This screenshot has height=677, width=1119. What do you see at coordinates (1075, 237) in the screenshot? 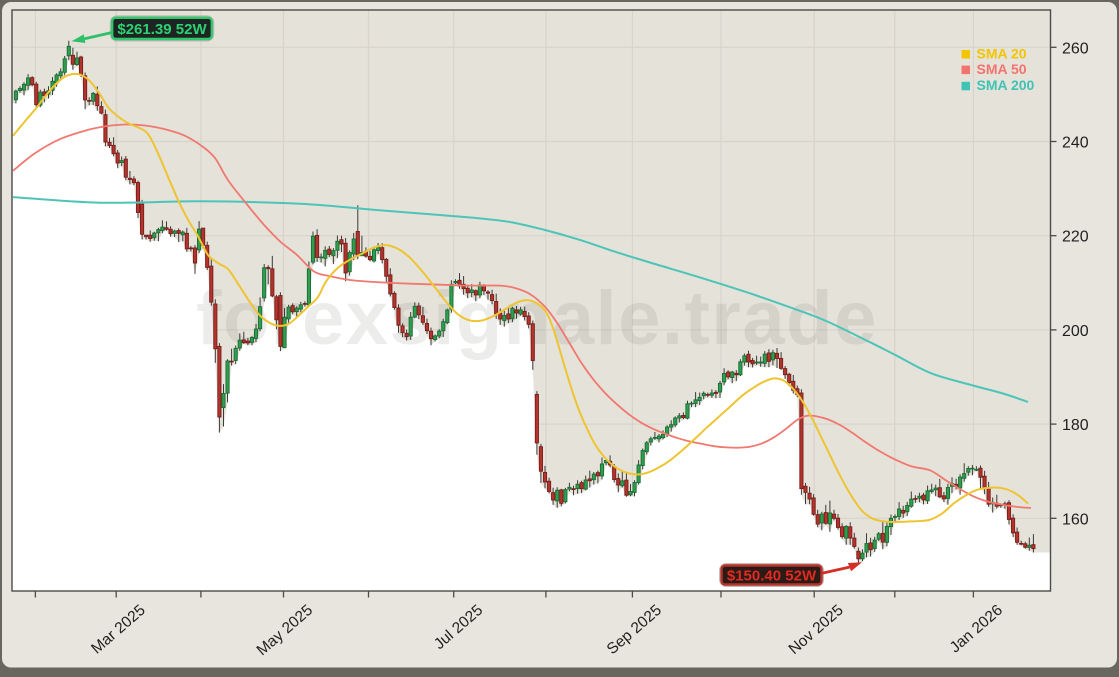
I see `svg-text: 220` at bounding box center [1075, 237].